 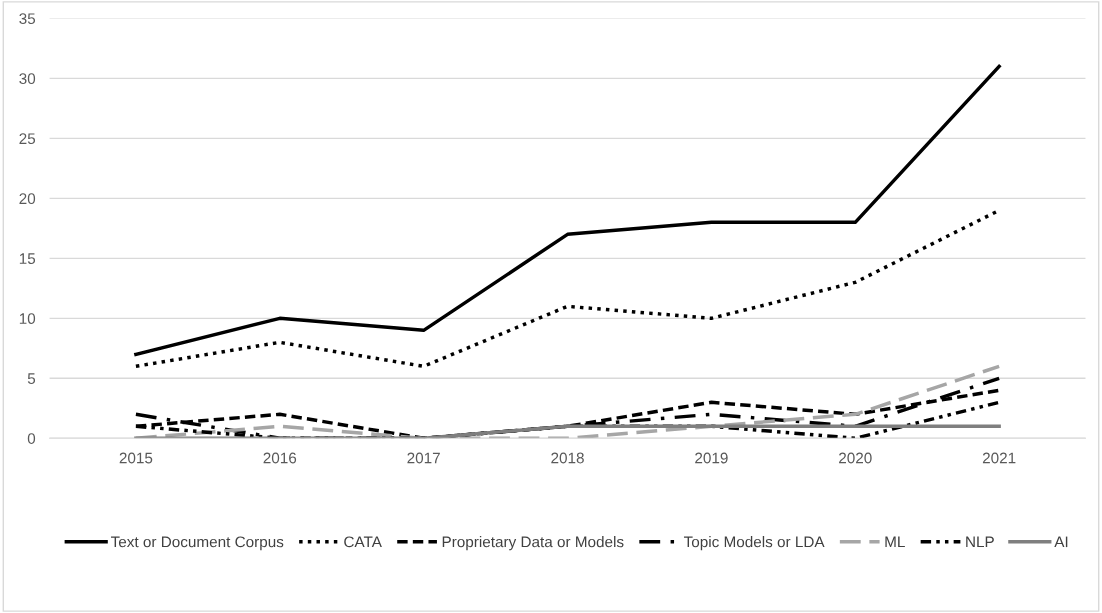 I want to click on x-tick-label: 2021, so click(x=999, y=458).